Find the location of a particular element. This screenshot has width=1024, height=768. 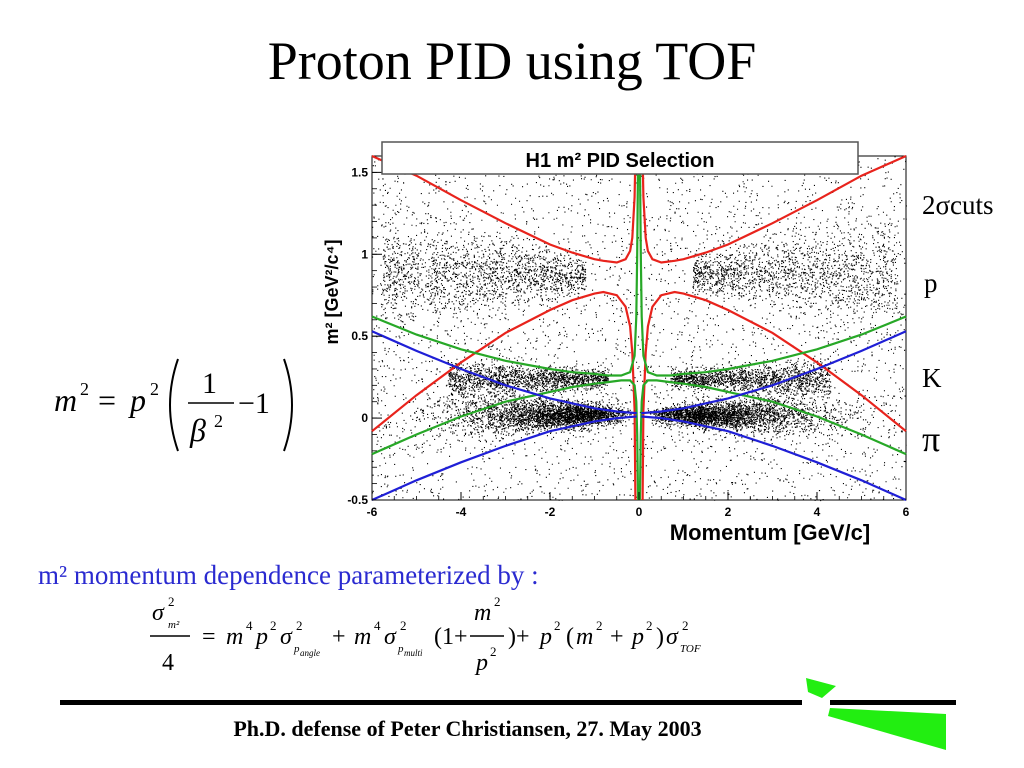

x-tick-label: 4 is located at coordinates (817, 512).